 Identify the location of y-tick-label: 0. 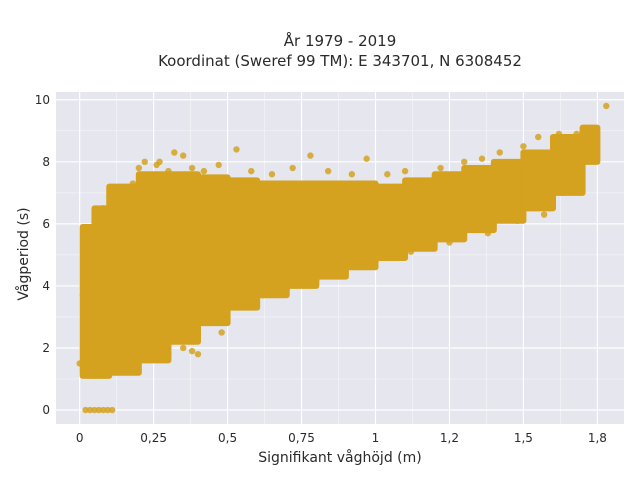
(46, 410).